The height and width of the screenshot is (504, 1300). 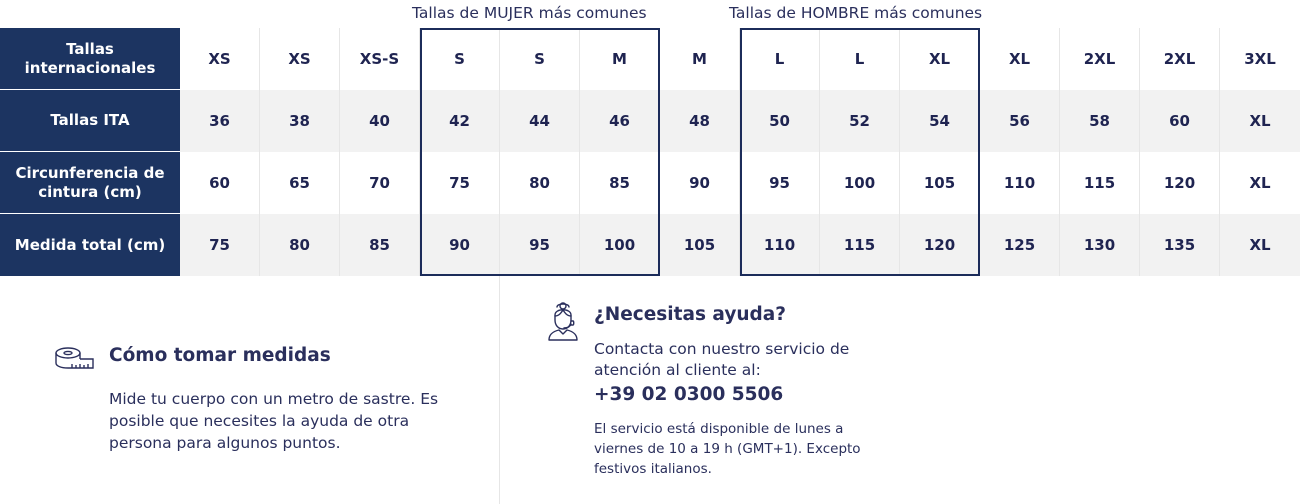 What do you see at coordinates (90, 121) in the screenshot?
I see `row-header: Tallas ITA` at bounding box center [90, 121].